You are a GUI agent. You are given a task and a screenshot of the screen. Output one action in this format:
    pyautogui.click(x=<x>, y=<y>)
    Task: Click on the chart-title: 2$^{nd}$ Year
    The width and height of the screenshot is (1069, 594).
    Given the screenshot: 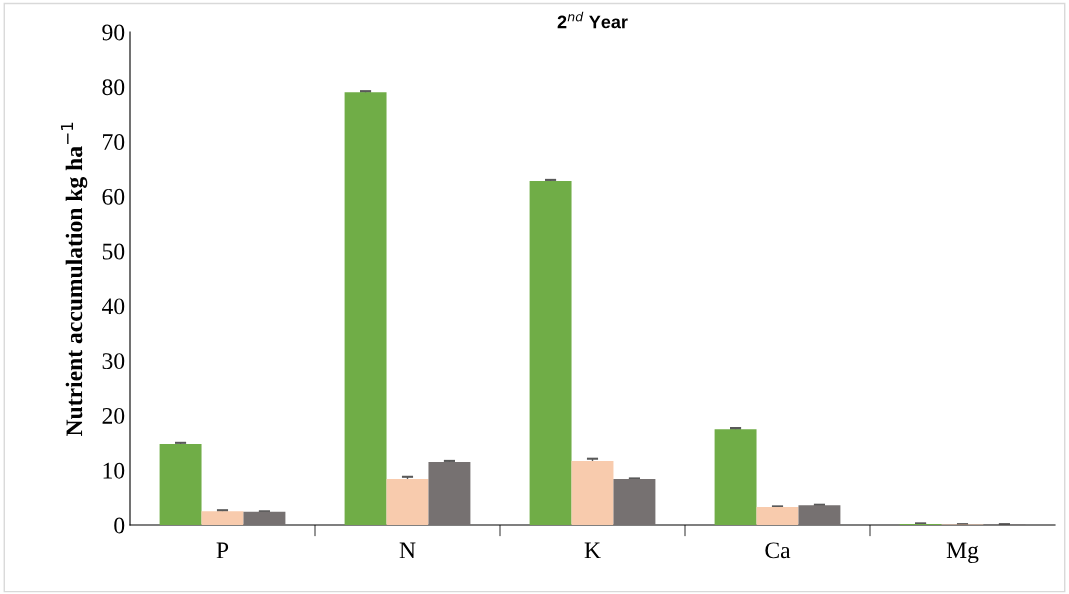 What is the action you would take?
    pyautogui.click(x=592, y=20)
    